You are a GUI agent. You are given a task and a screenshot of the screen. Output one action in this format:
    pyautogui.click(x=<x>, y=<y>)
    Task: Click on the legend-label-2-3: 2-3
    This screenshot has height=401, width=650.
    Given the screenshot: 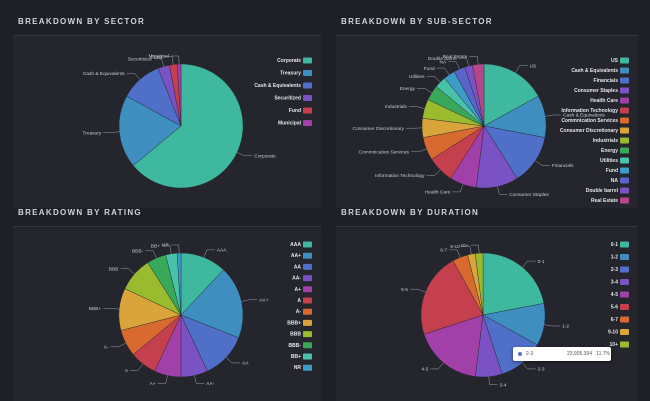 What is the action you would take?
    pyautogui.click(x=614, y=270)
    